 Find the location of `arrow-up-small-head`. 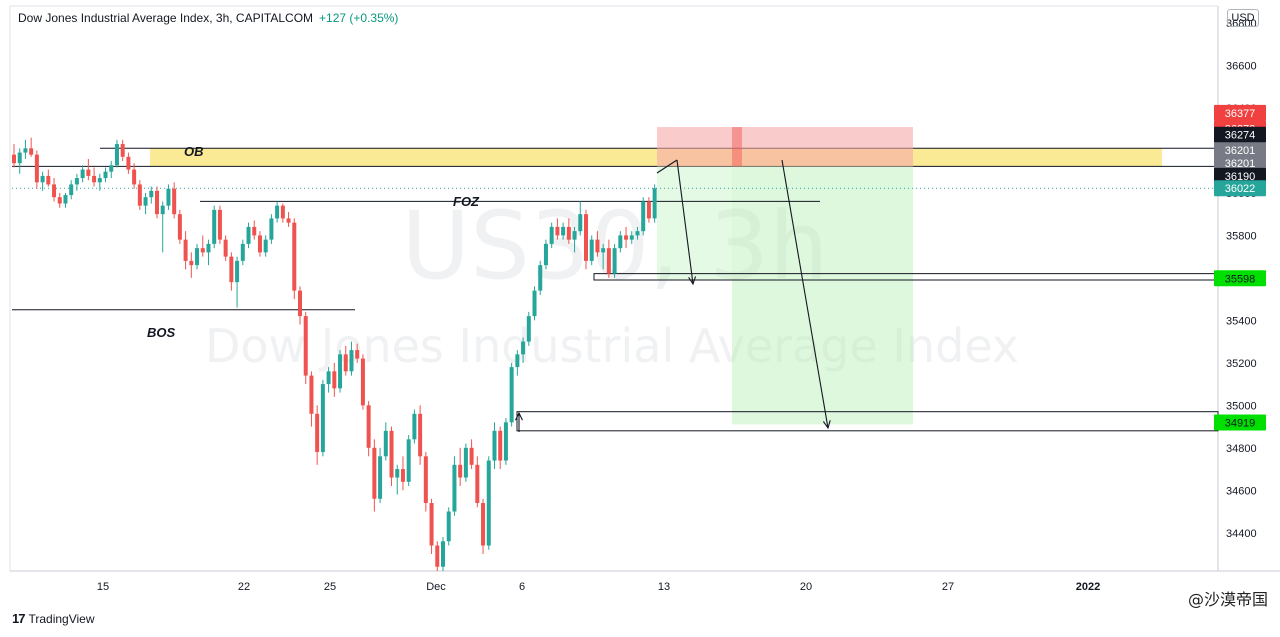

arrow-up-small-head is located at coordinates (519, 416).